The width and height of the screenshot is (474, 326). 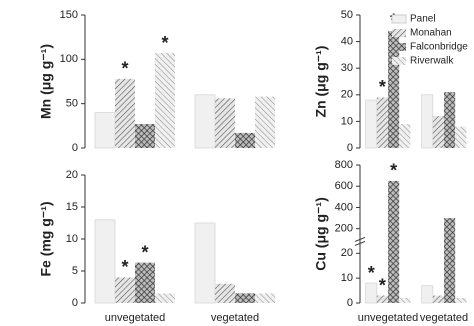 What do you see at coordinates (321, 234) in the screenshot?
I see `y-axis-label: Cu (μg g⁻¹)` at bounding box center [321, 234].